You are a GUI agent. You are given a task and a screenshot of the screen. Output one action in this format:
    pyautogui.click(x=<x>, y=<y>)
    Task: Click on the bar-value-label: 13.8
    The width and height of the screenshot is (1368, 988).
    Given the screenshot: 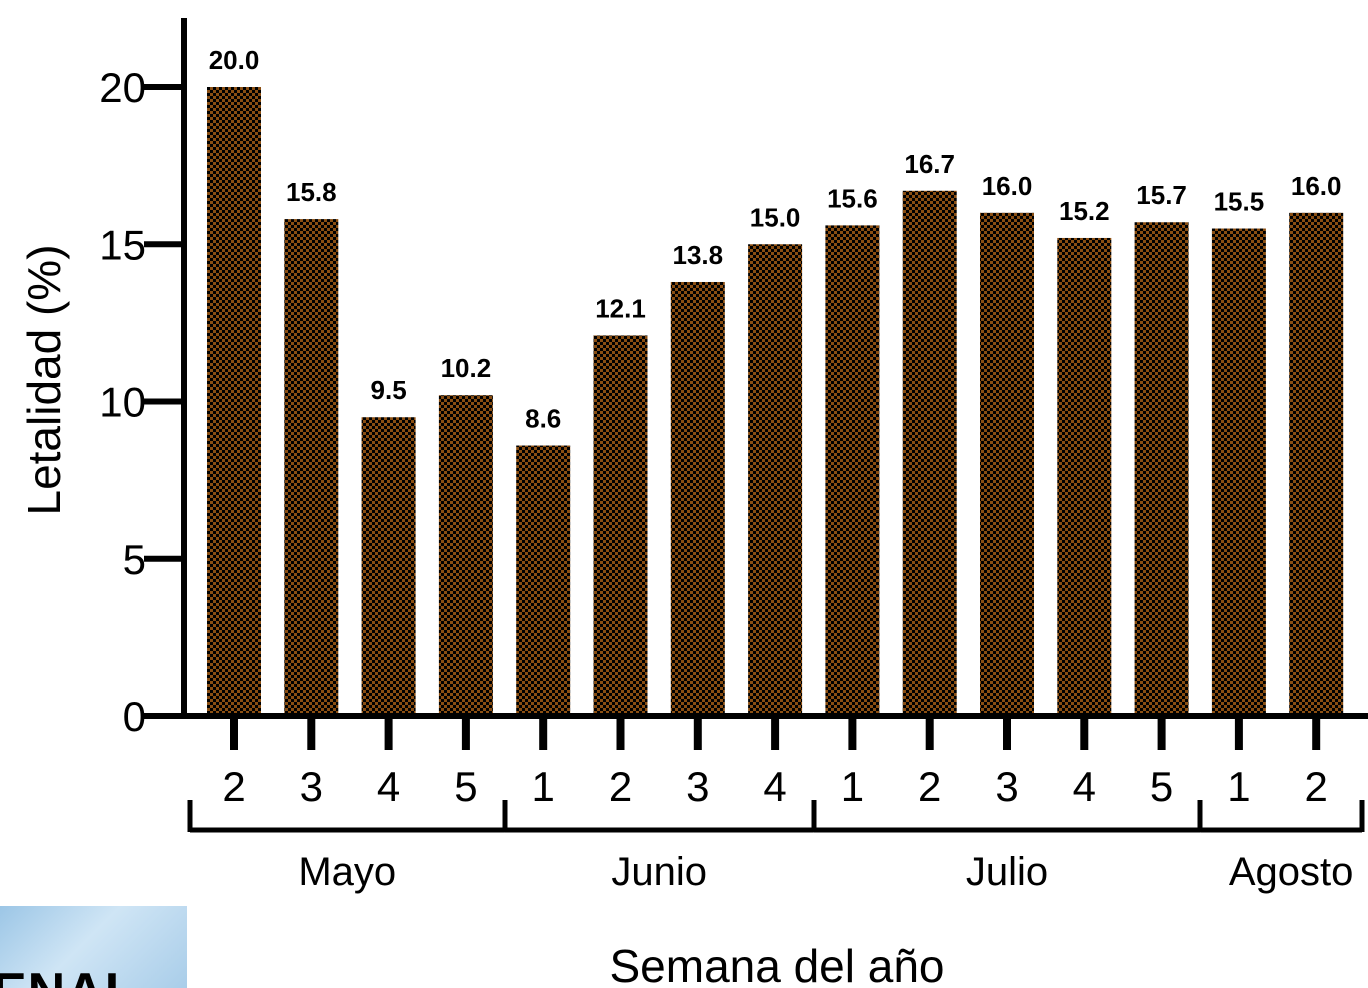 What is the action you would take?
    pyautogui.click(x=697, y=255)
    